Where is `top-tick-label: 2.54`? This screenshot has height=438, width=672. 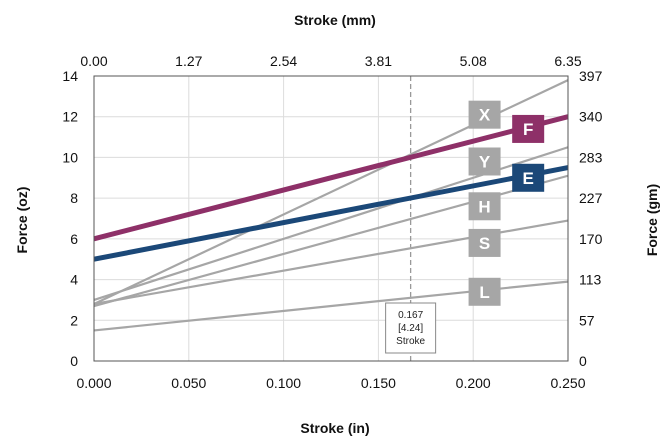 top-tick-label: 2.54 is located at coordinates (283, 61).